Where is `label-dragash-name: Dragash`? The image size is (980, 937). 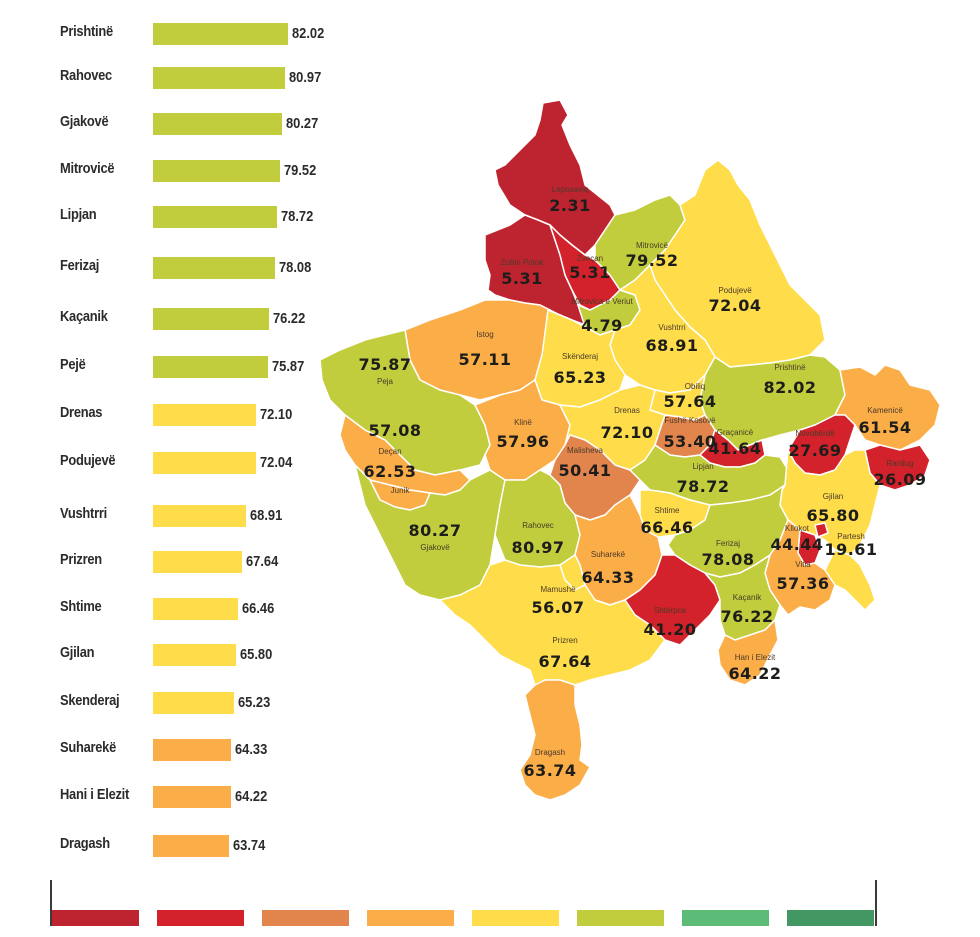
label-dragash-name: Dragash is located at coordinates (550, 752).